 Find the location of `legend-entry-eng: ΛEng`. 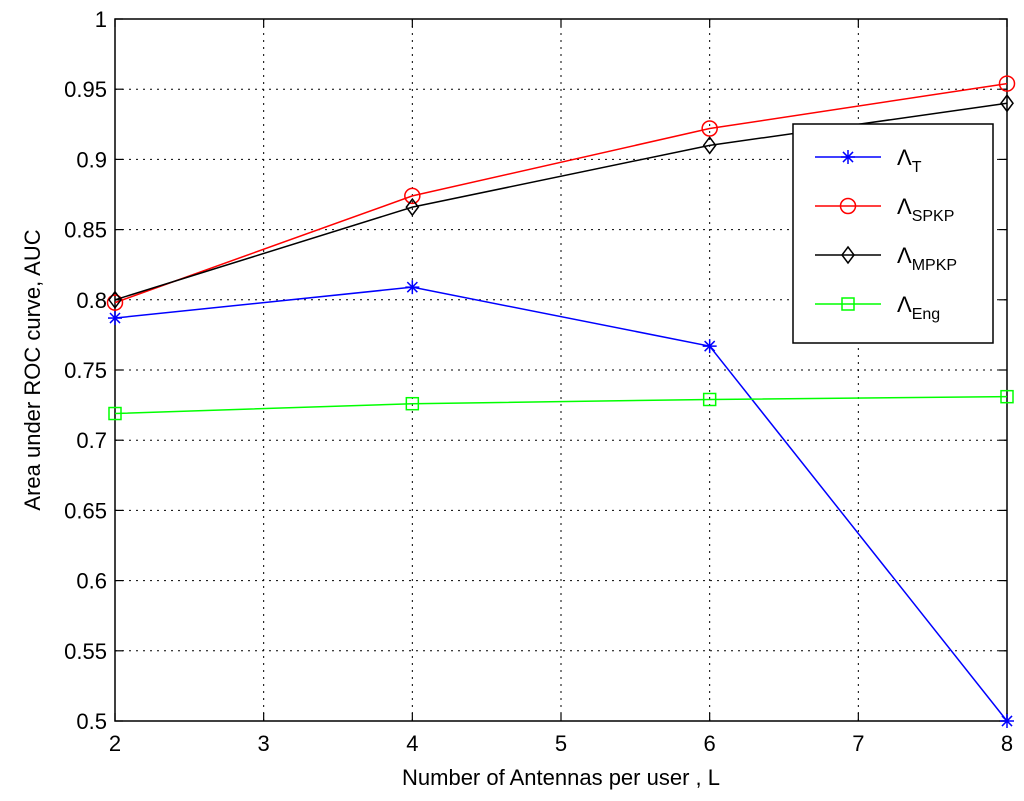

legend-entry-eng: ΛEng is located at coordinates (877, 307).